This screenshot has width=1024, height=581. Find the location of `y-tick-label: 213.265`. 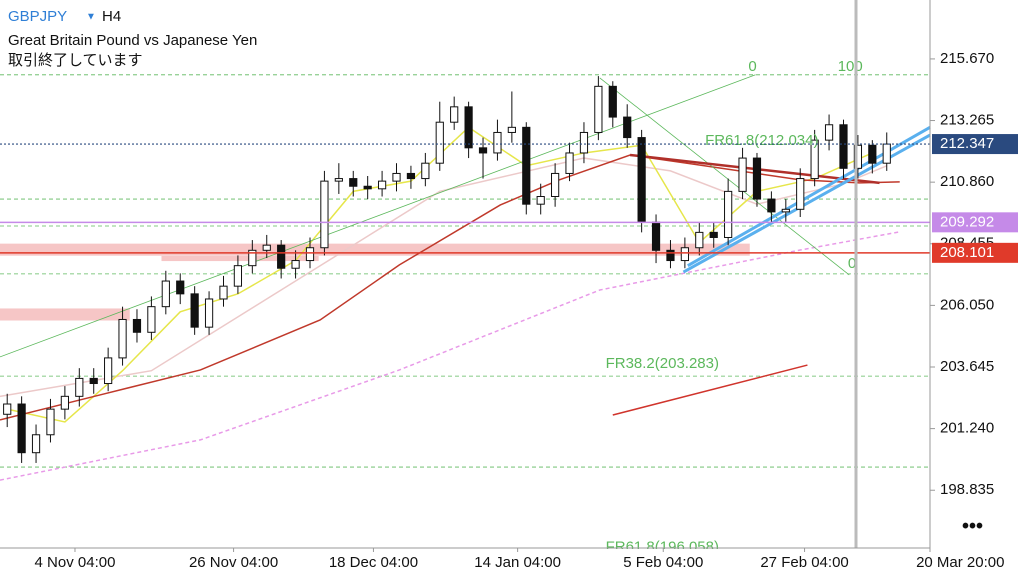

y-tick-label: 213.265 is located at coordinates (967, 120).